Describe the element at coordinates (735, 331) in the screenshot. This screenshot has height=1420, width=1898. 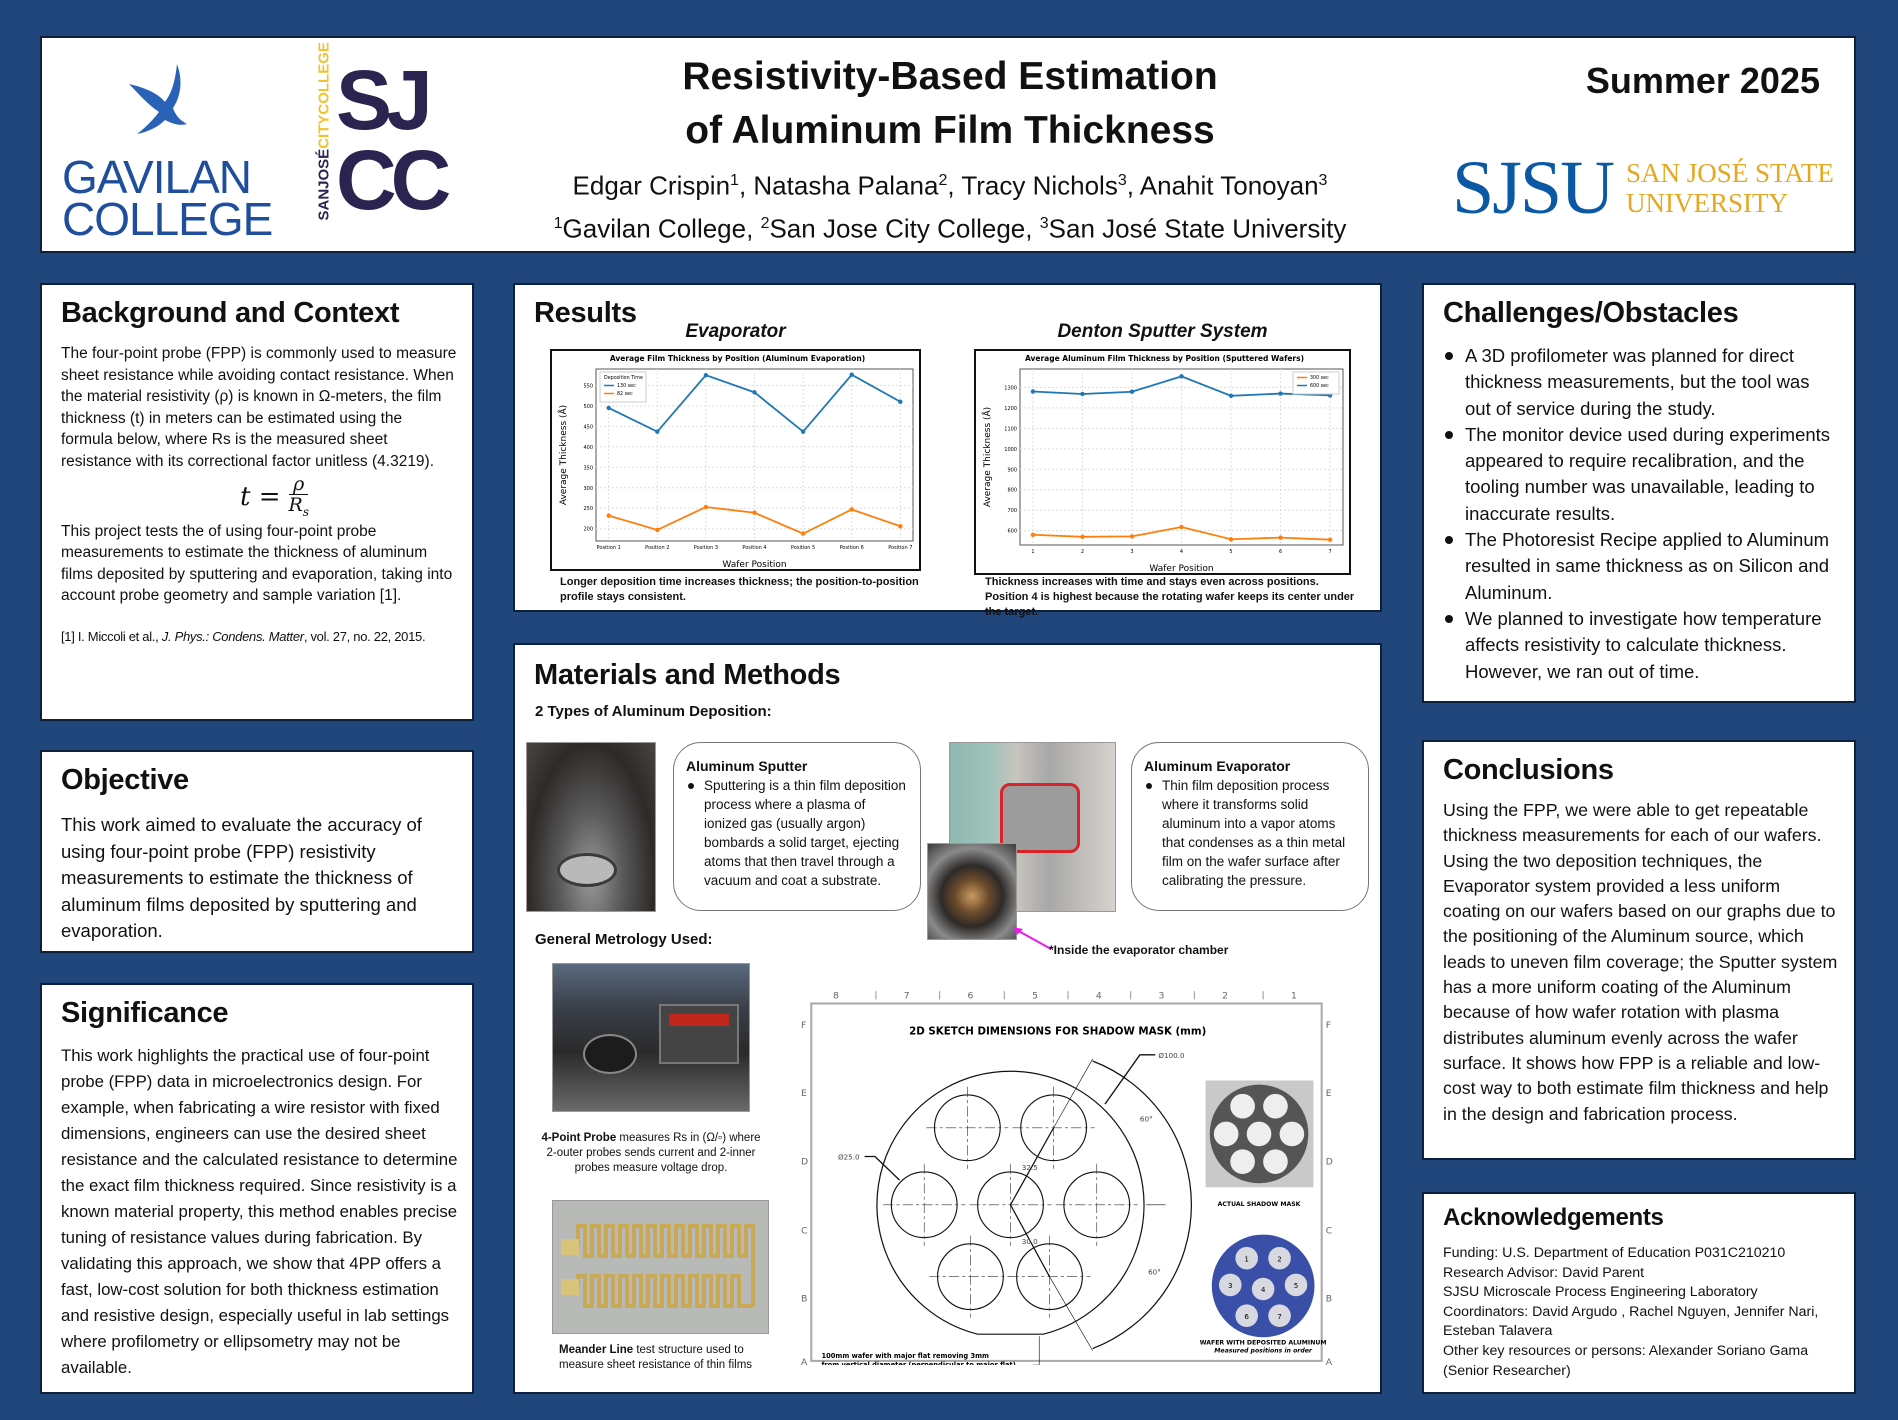
I see `evaporator-chart-title: Evaporator` at that location.